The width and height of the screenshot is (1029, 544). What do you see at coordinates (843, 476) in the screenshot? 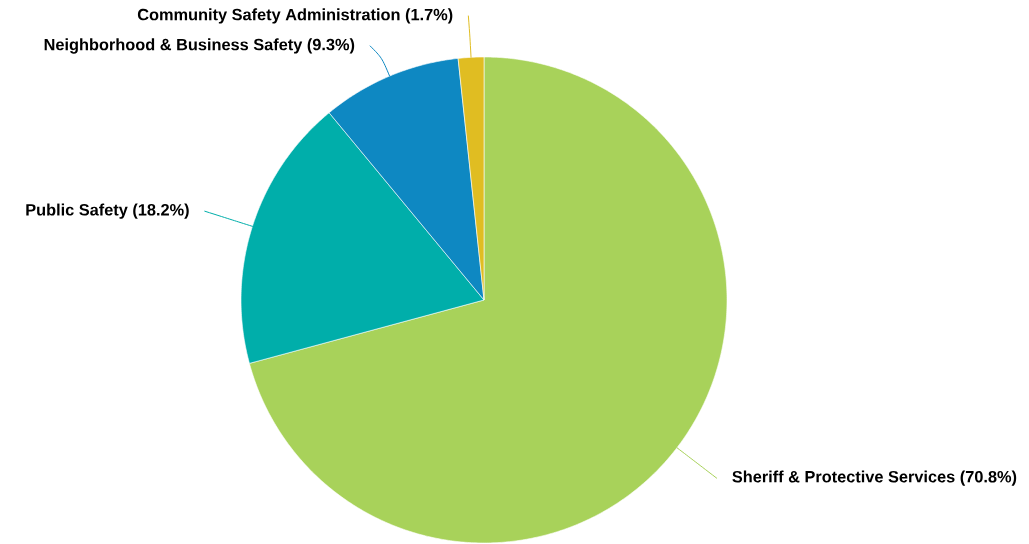
I see `slice-label: Sheriff & Protective Services` at bounding box center [843, 476].